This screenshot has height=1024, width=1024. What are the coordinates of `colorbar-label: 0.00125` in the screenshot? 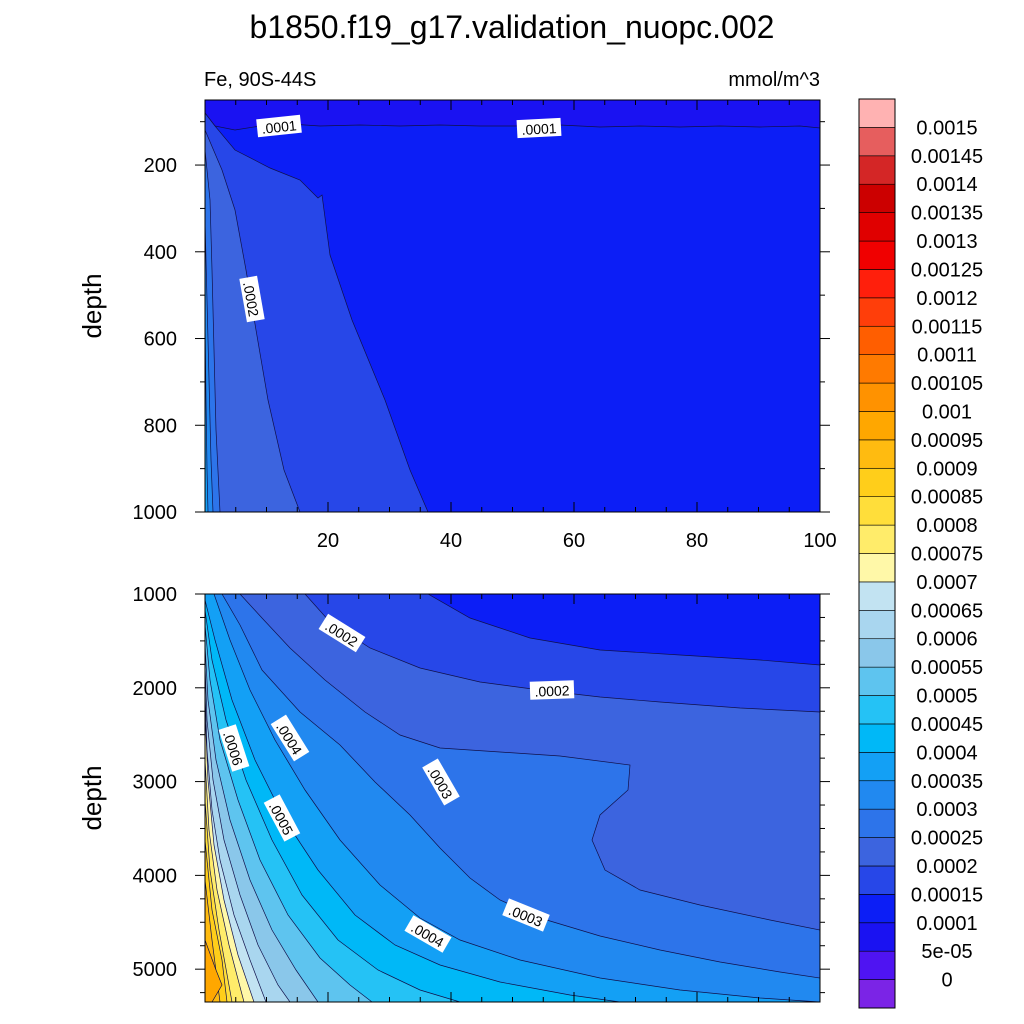 It's located at (947, 270).